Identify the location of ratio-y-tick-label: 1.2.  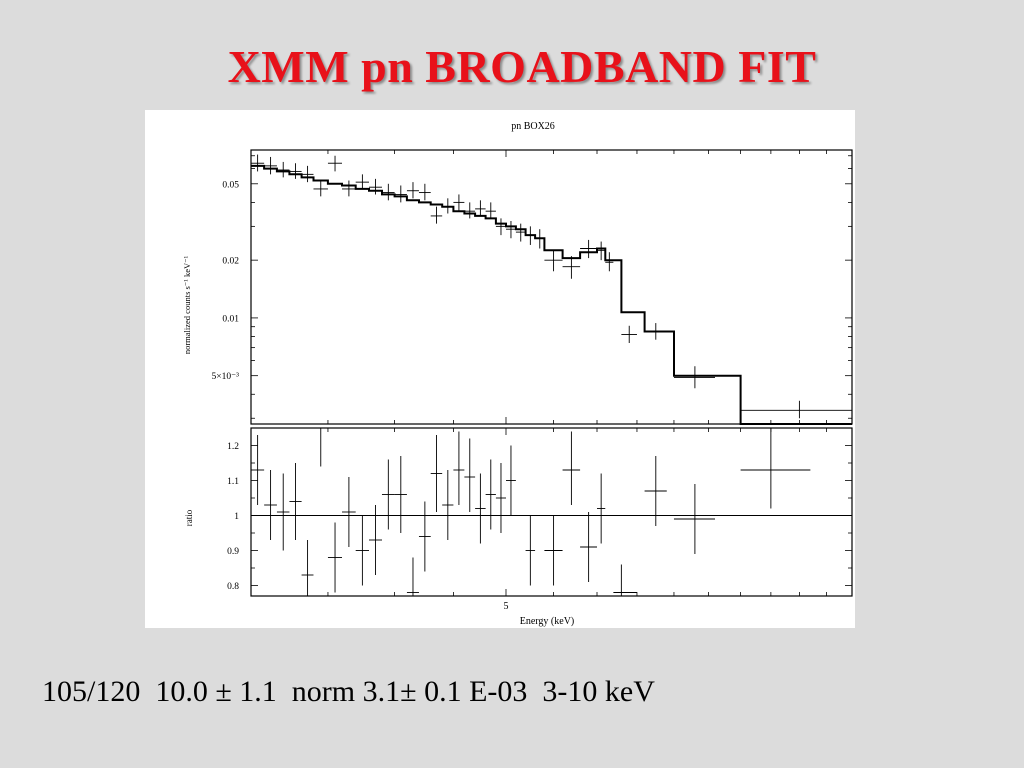
(233, 447).